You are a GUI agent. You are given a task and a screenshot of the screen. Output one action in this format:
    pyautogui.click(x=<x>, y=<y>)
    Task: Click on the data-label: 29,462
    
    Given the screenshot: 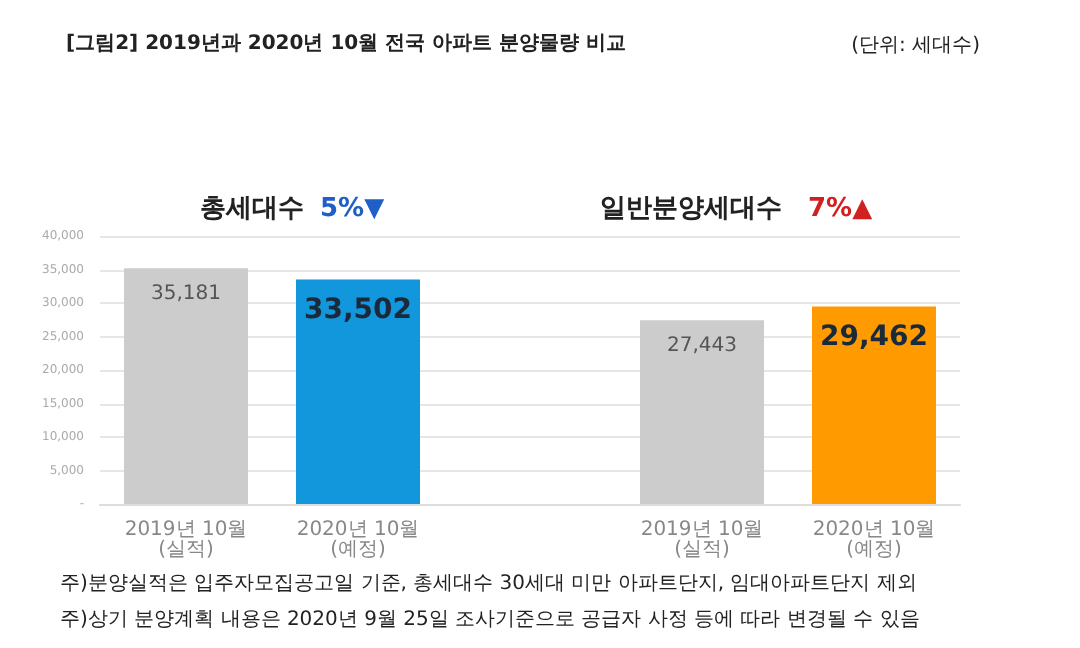 What is the action you would take?
    pyautogui.click(x=874, y=336)
    